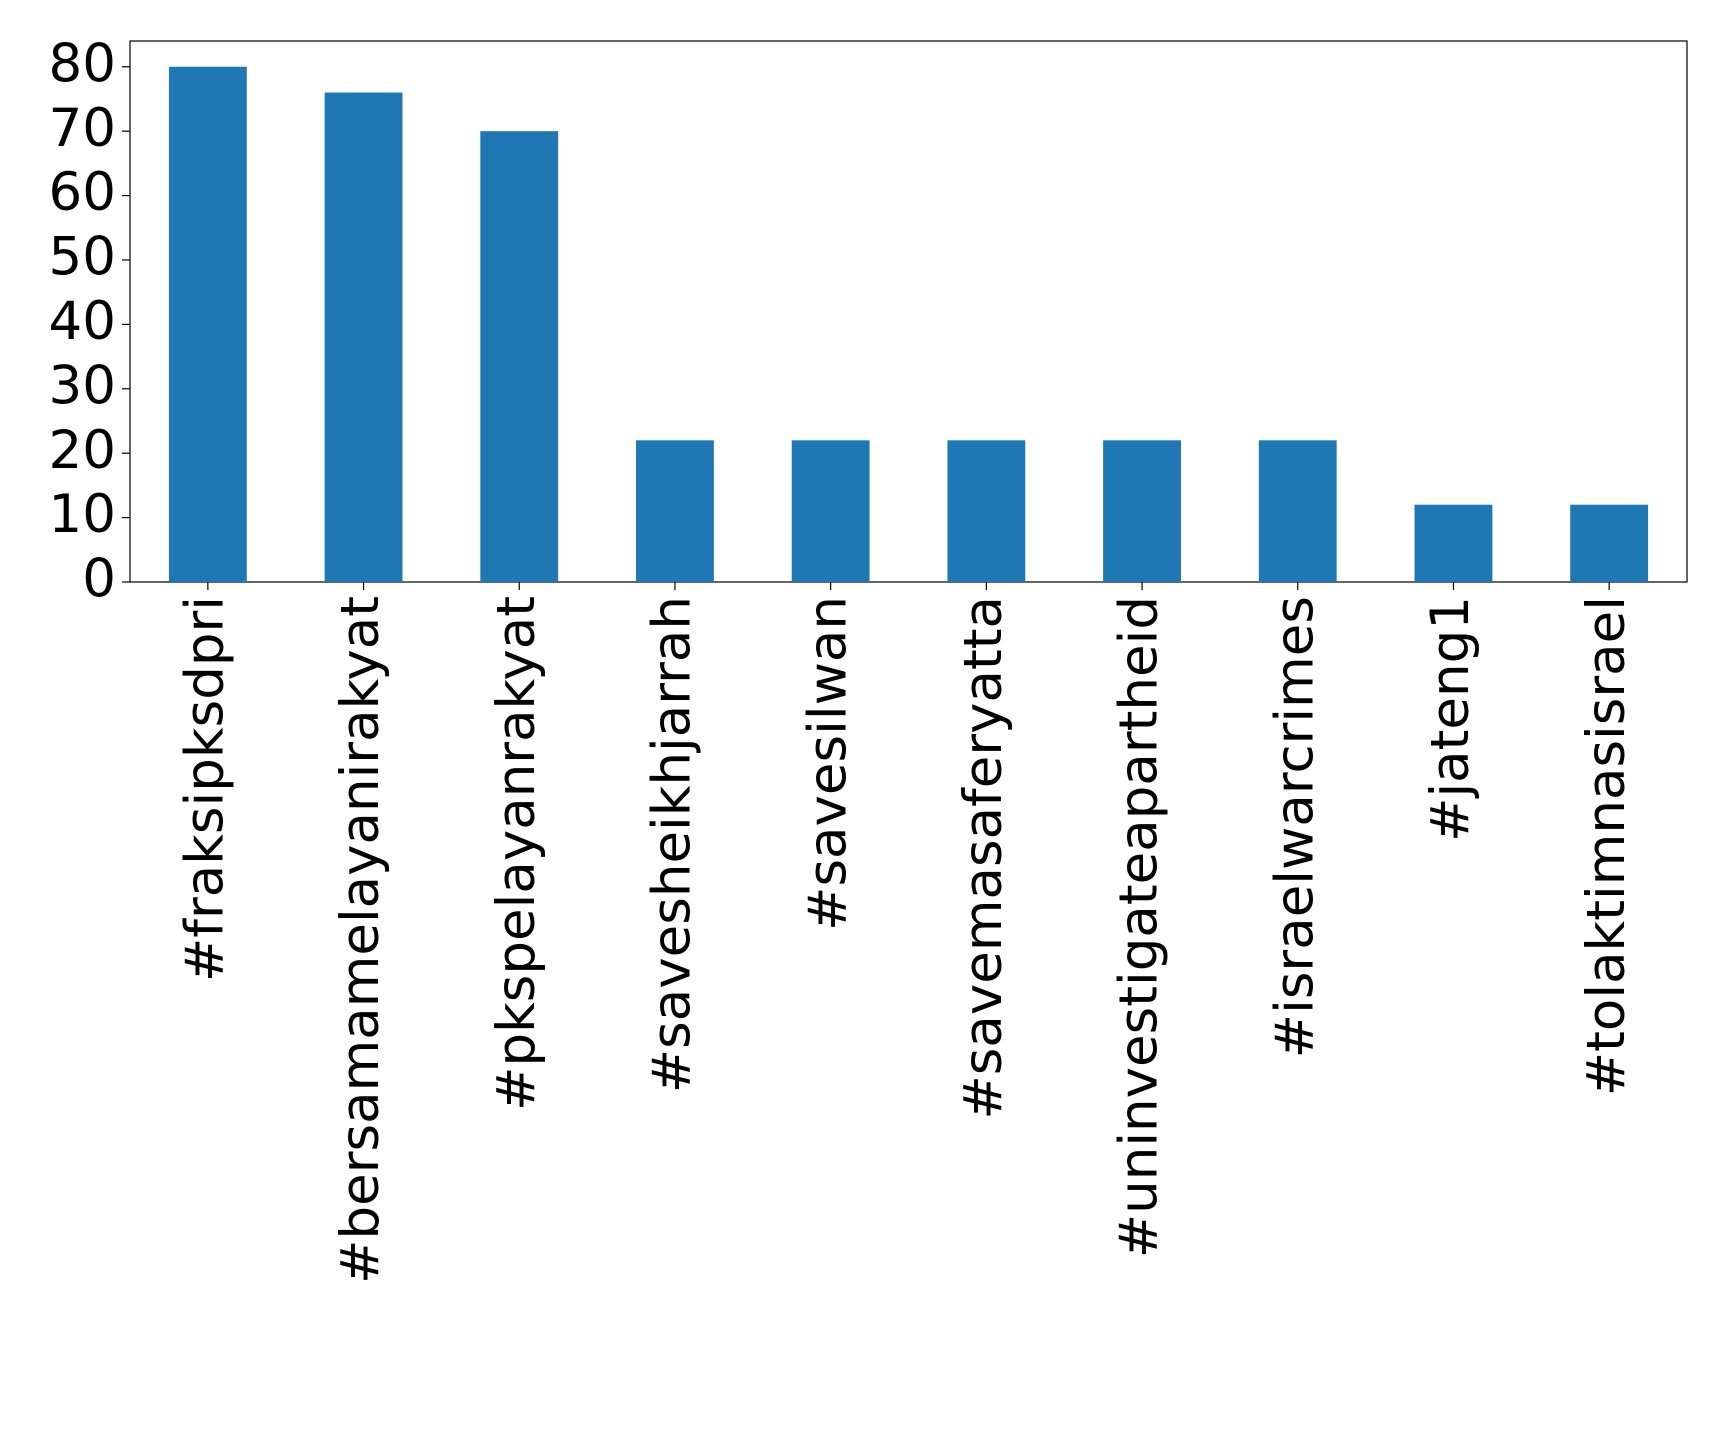 The image size is (1719, 1439). I want to click on y-tick-label: 30, so click(82, 385).